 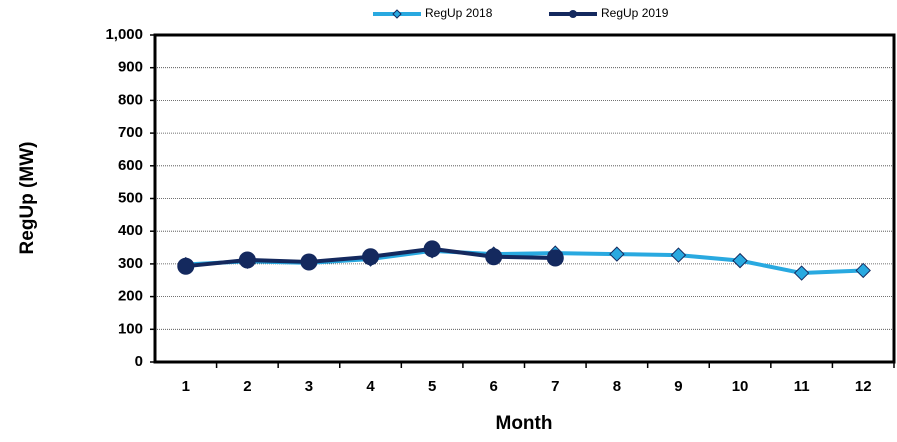 What do you see at coordinates (130, 263) in the screenshot?
I see `y-tick-label: 300` at bounding box center [130, 263].